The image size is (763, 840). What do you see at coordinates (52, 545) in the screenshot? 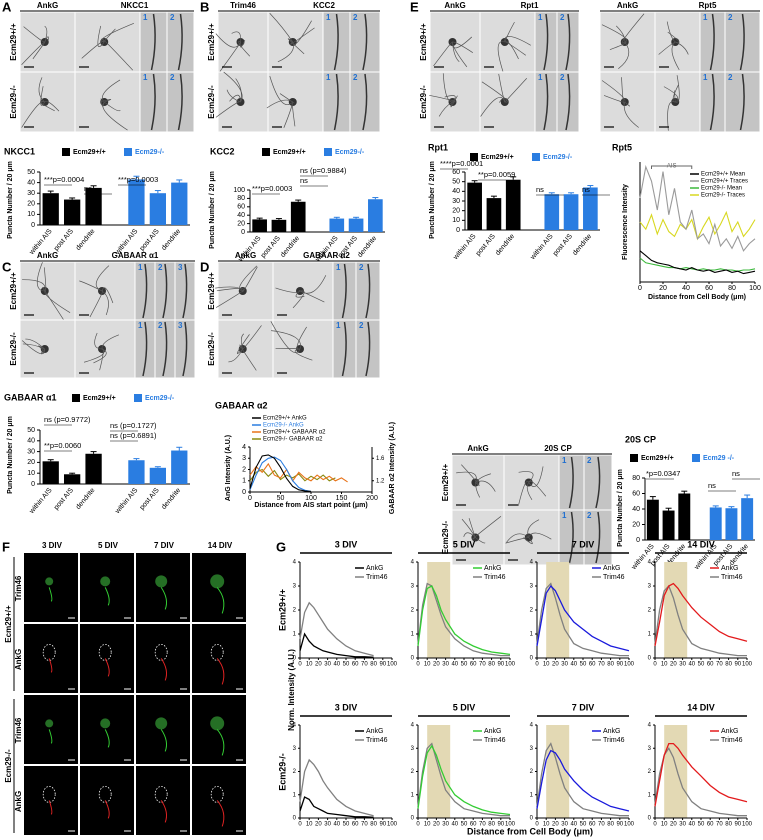
I see `column-label: 3 DIV` at bounding box center [52, 545].